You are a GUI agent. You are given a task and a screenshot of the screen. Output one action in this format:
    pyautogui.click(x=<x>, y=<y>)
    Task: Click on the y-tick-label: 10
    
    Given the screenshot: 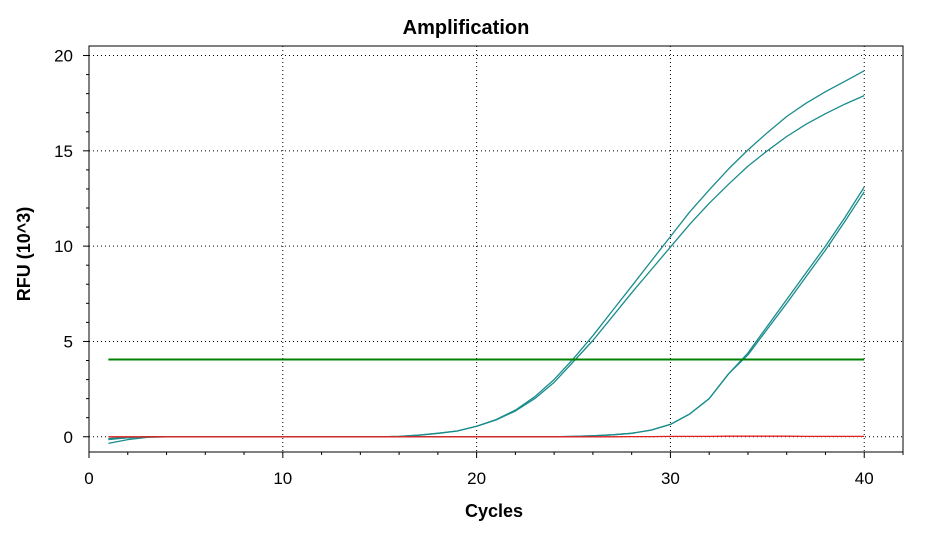 What is the action you would take?
    pyautogui.click(x=63, y=246)
    